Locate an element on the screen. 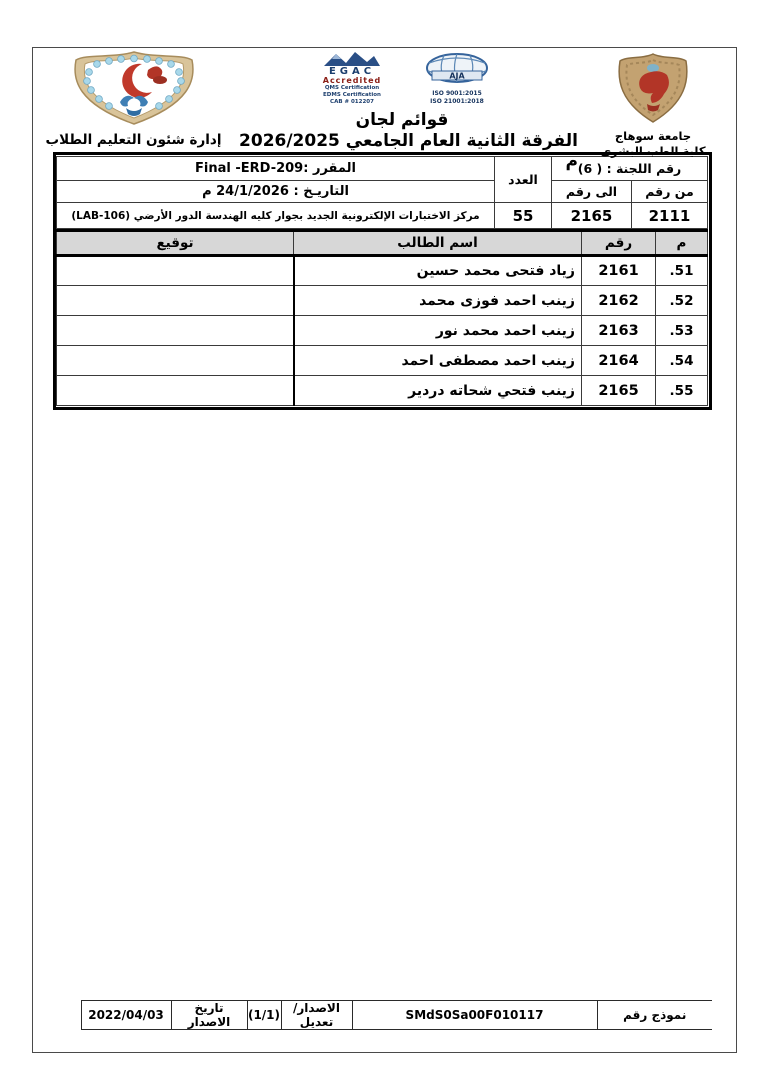 The image size is (768, 1085). university-logo-block: جامعة سوهاج كلية الطب البشرى is located at coordinates (653, 104).